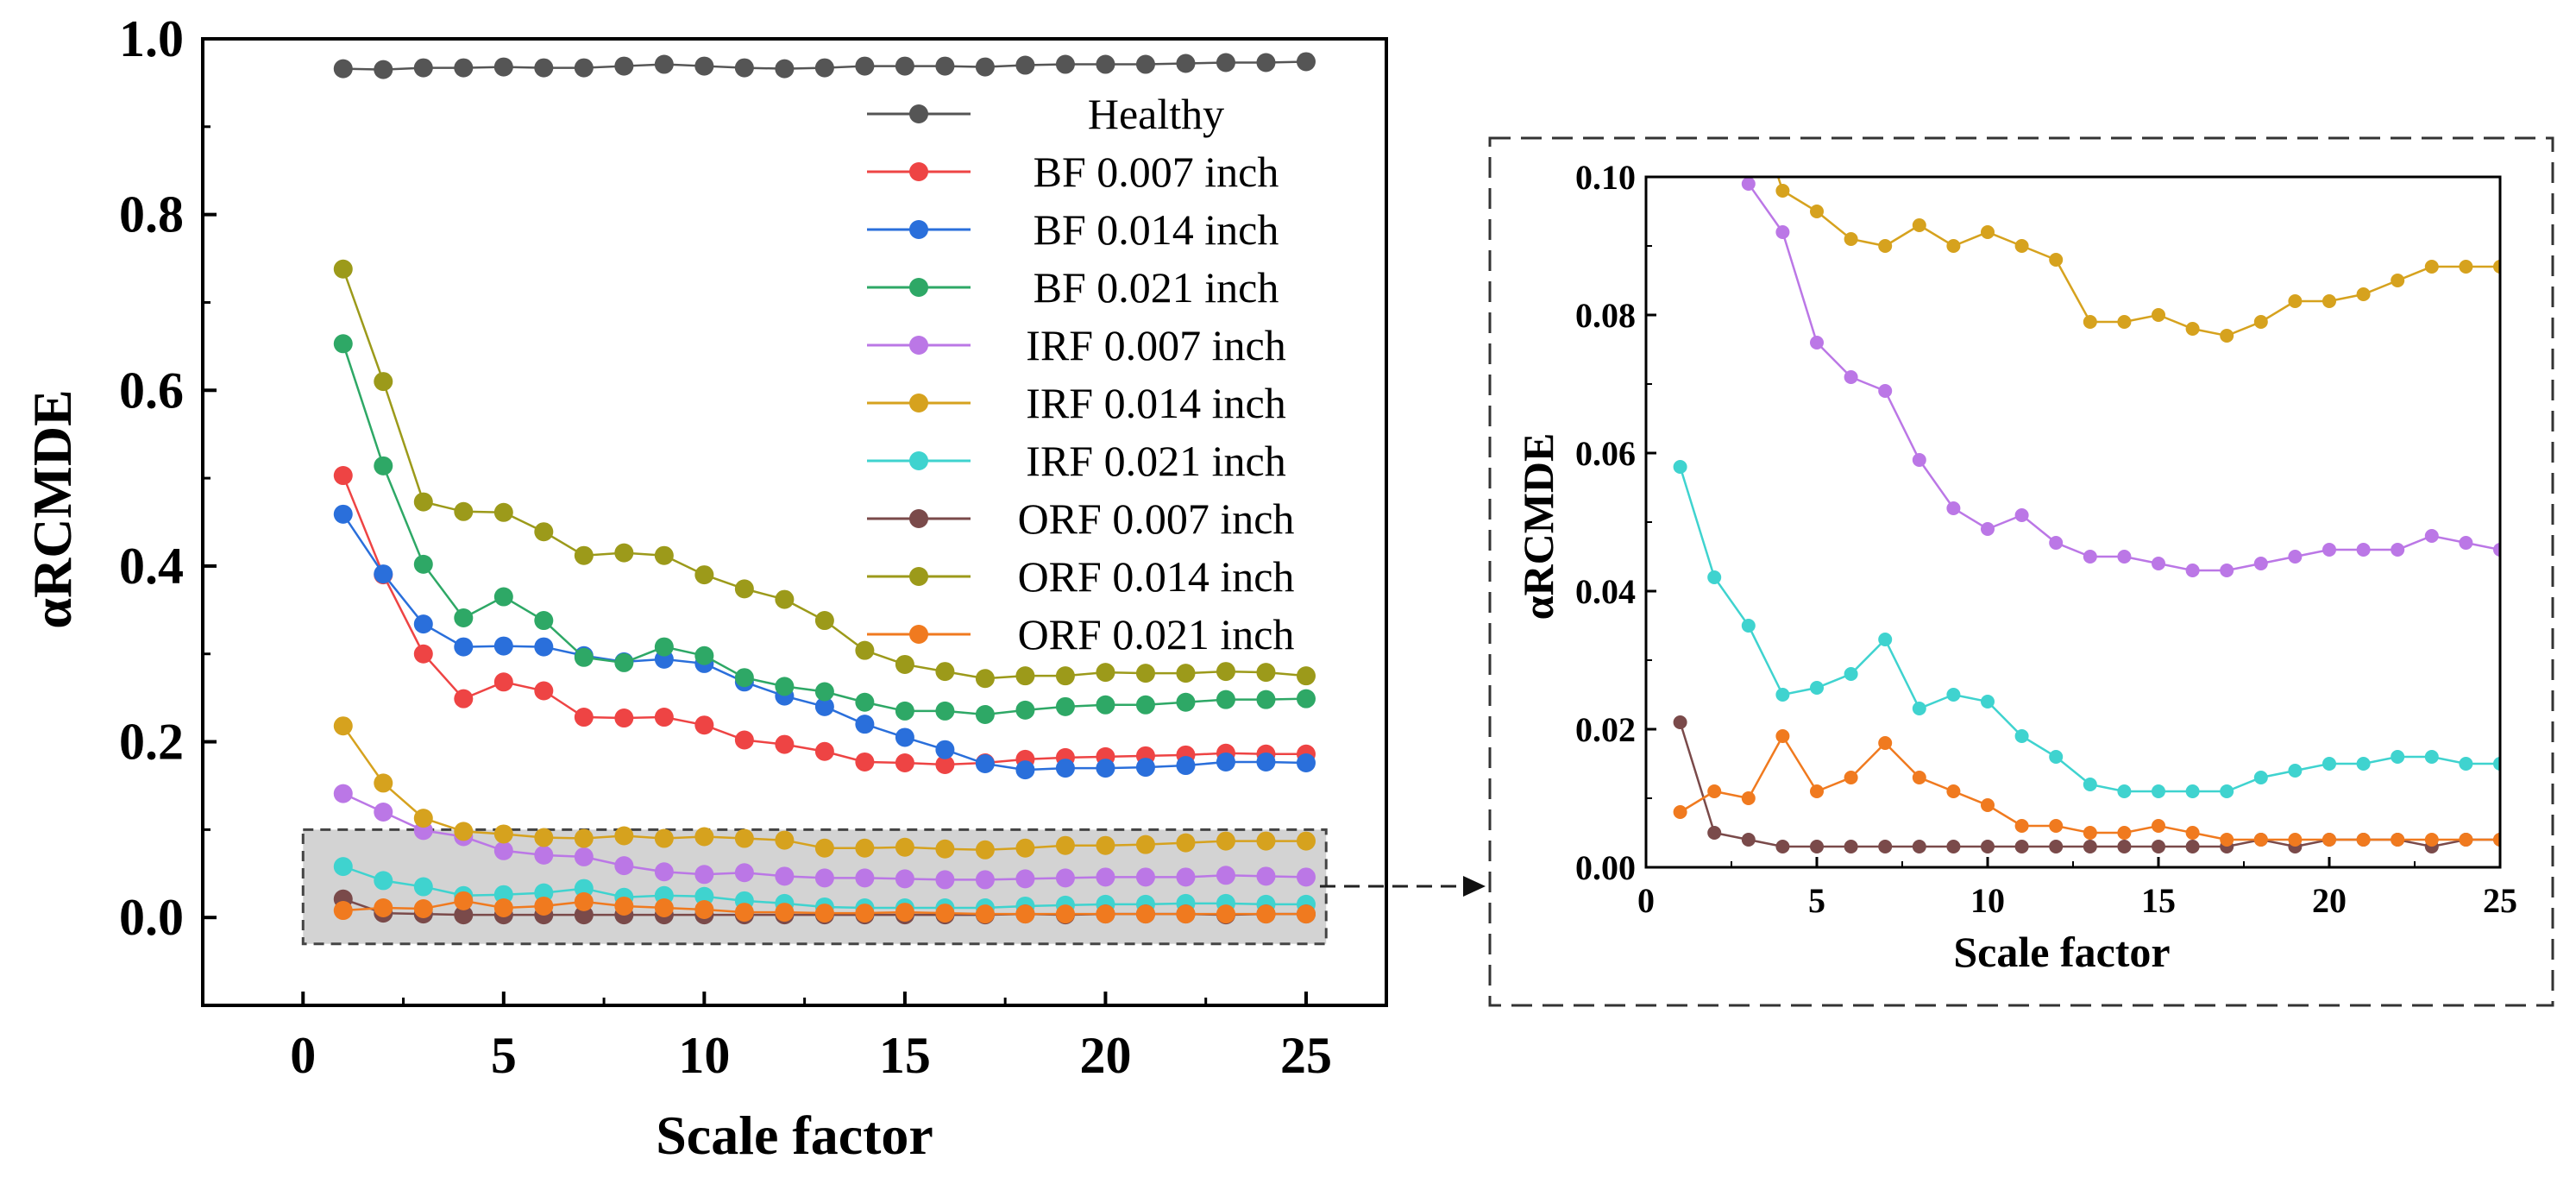  I want to click on zoom-connector, so click(1403, 887).